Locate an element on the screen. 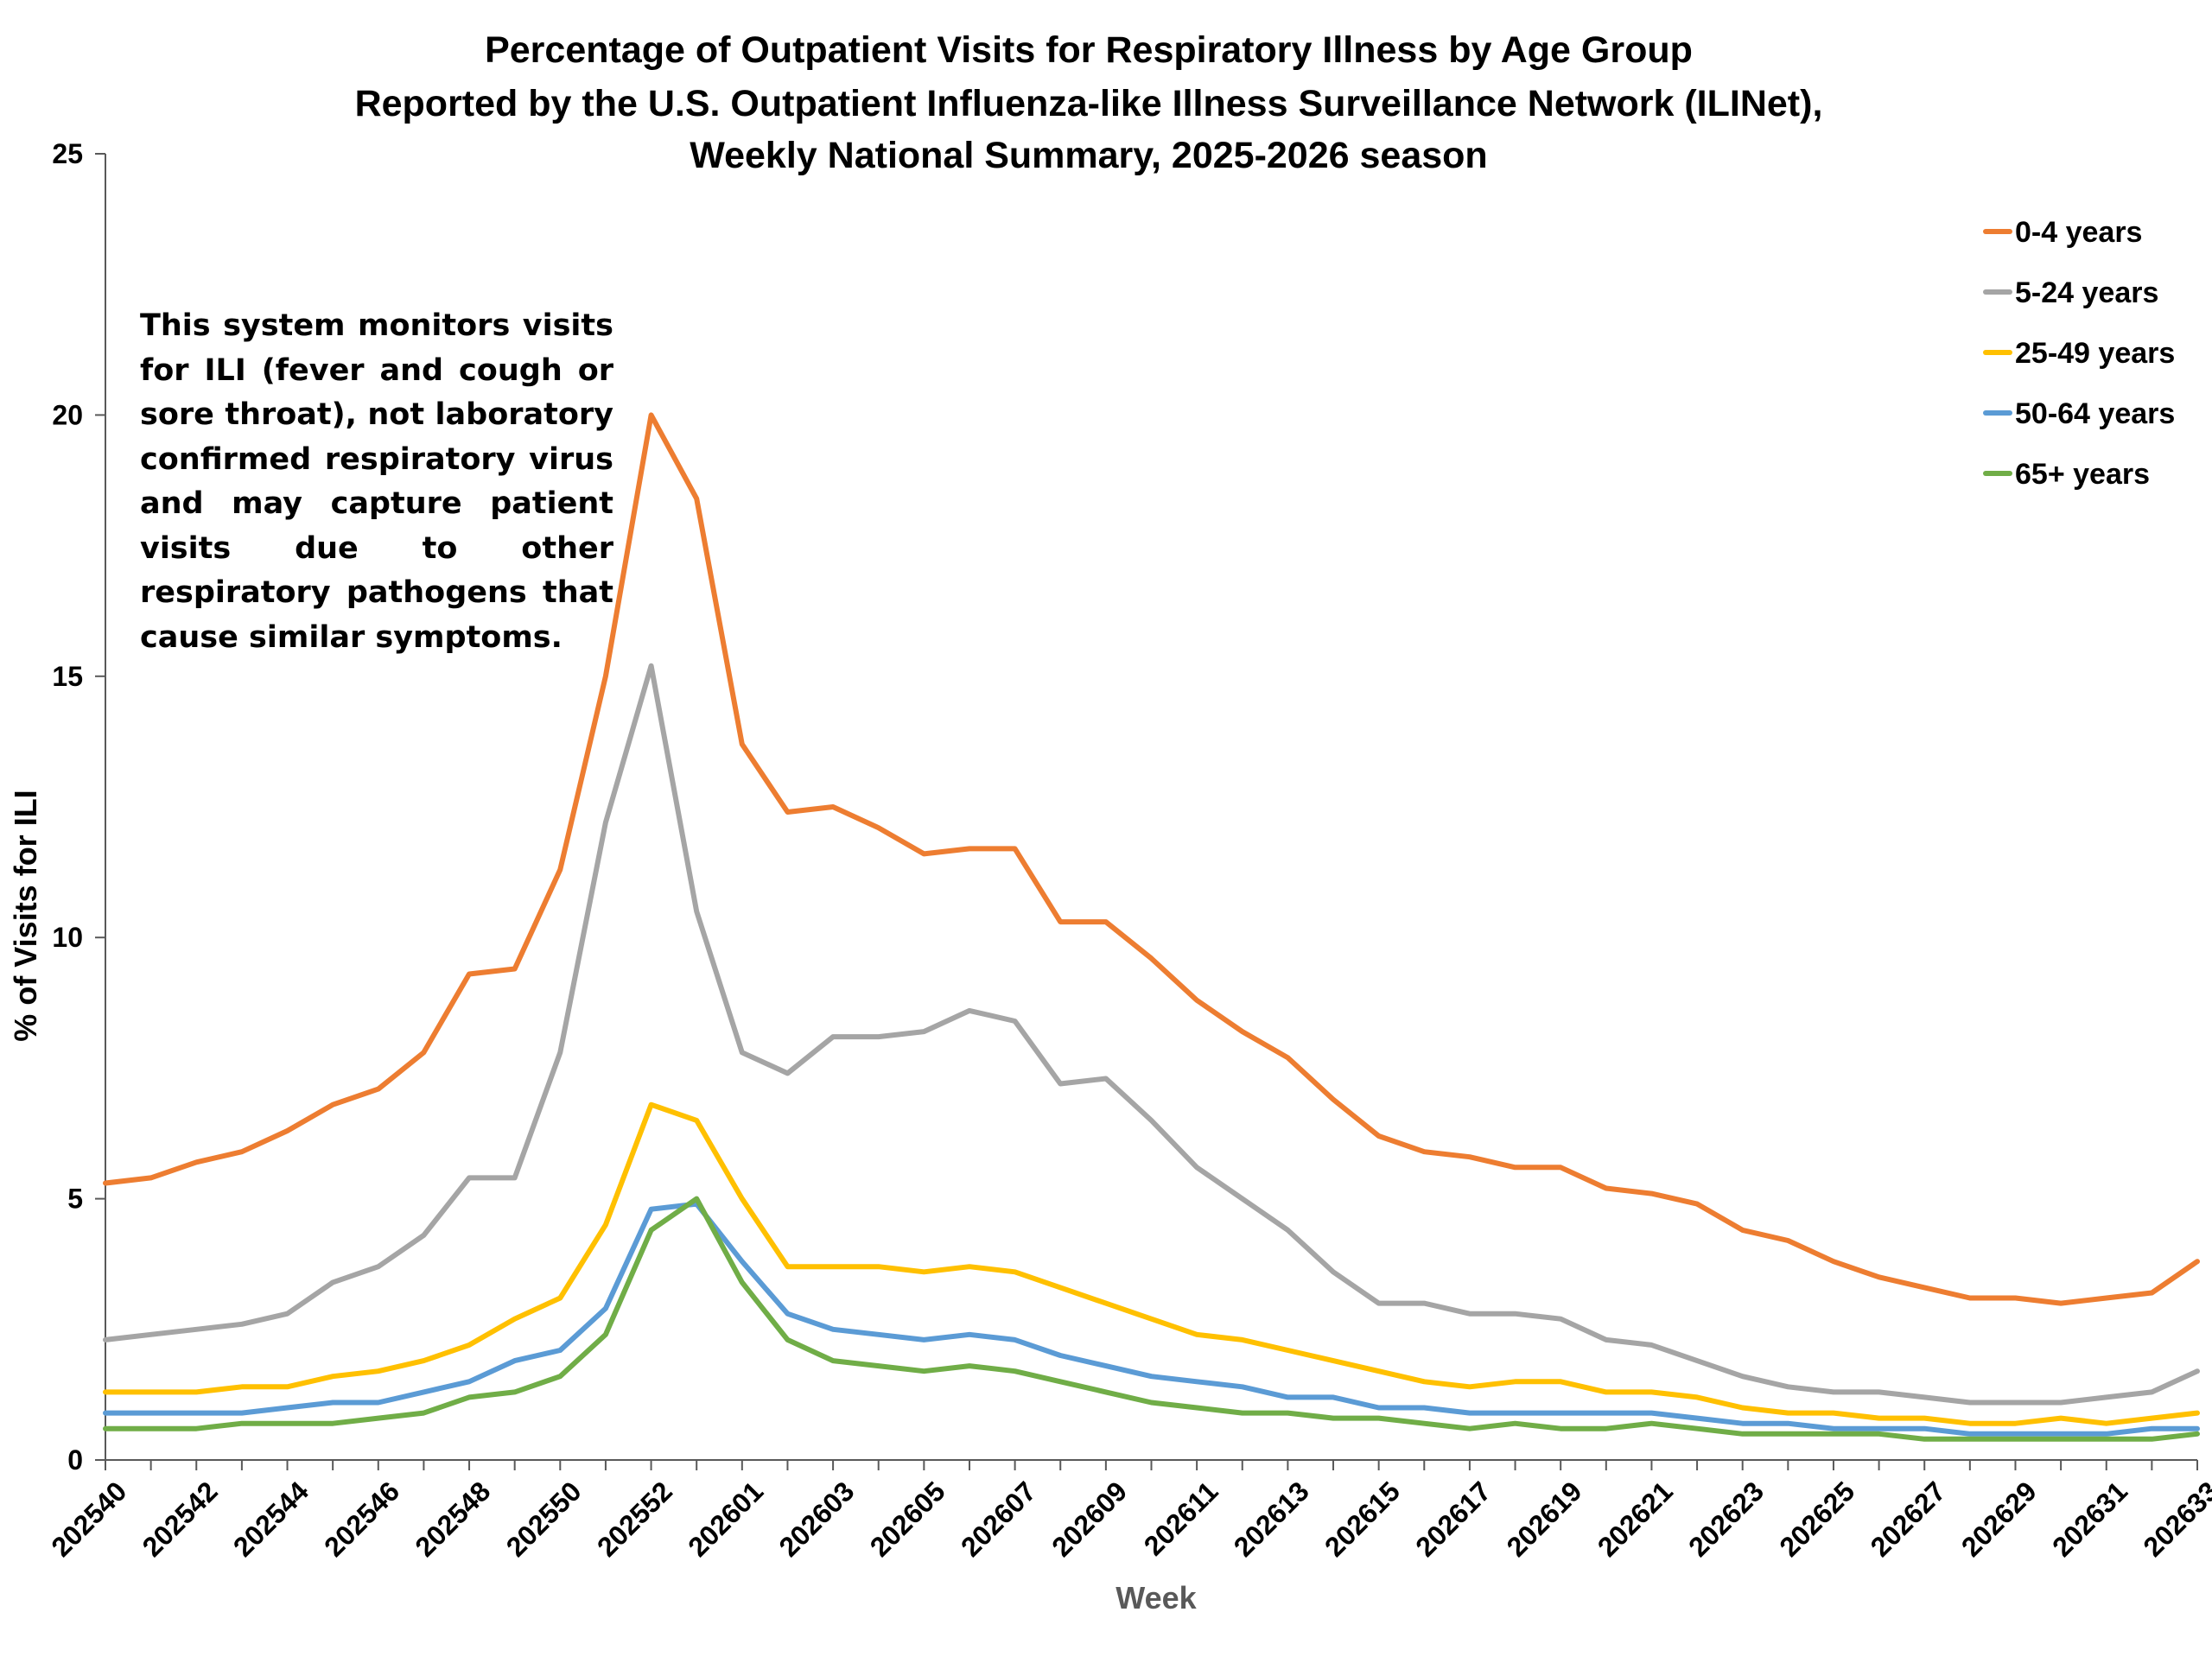 This screenshot has height=1663, width=2212. x-tick-label: 202552 is located at coordinates (634, 1520).